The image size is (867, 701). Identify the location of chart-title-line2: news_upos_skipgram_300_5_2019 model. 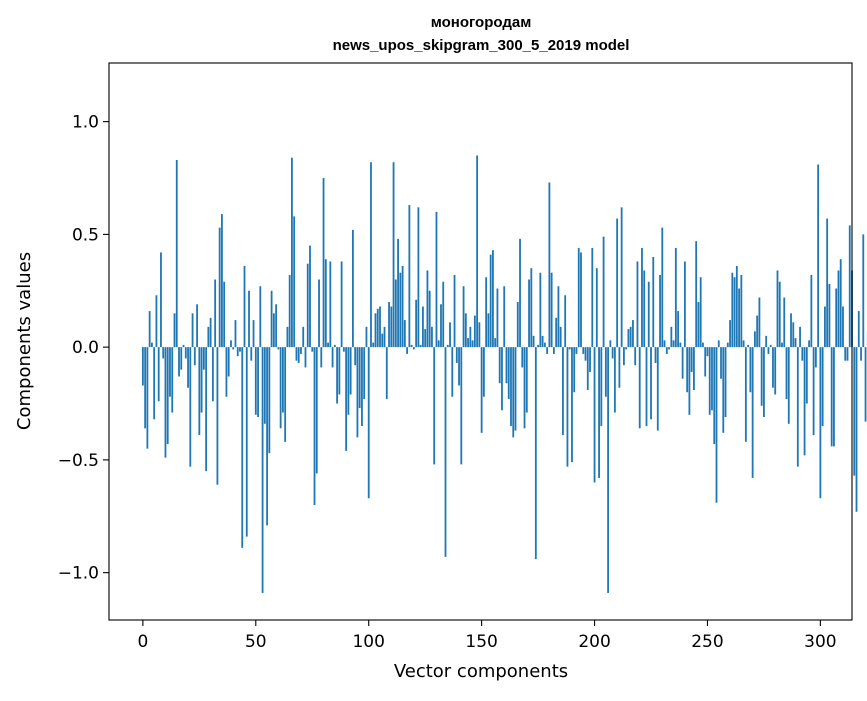
(481, 45).